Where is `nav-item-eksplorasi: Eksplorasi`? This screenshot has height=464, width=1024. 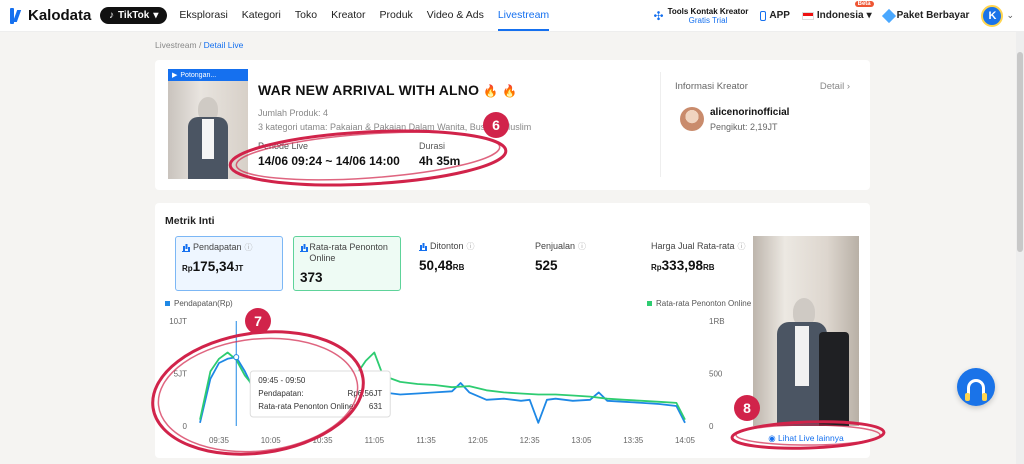
nav-item-eksplorasi: Eksplorasi is located at coordinates (203, 15).